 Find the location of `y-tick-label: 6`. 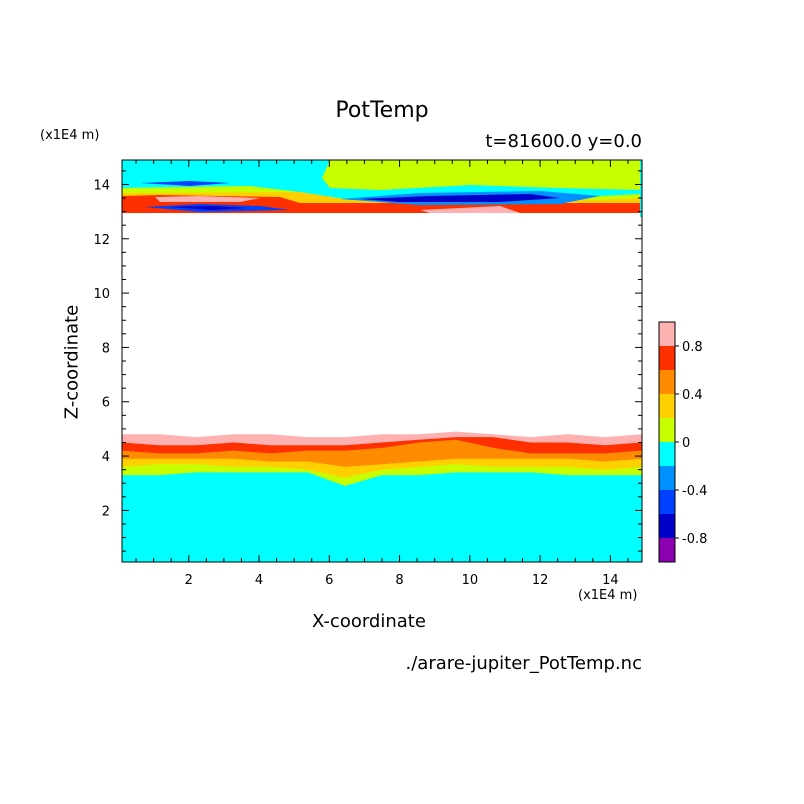

y-tick-label: 6 is located at coordinates (106, 403).